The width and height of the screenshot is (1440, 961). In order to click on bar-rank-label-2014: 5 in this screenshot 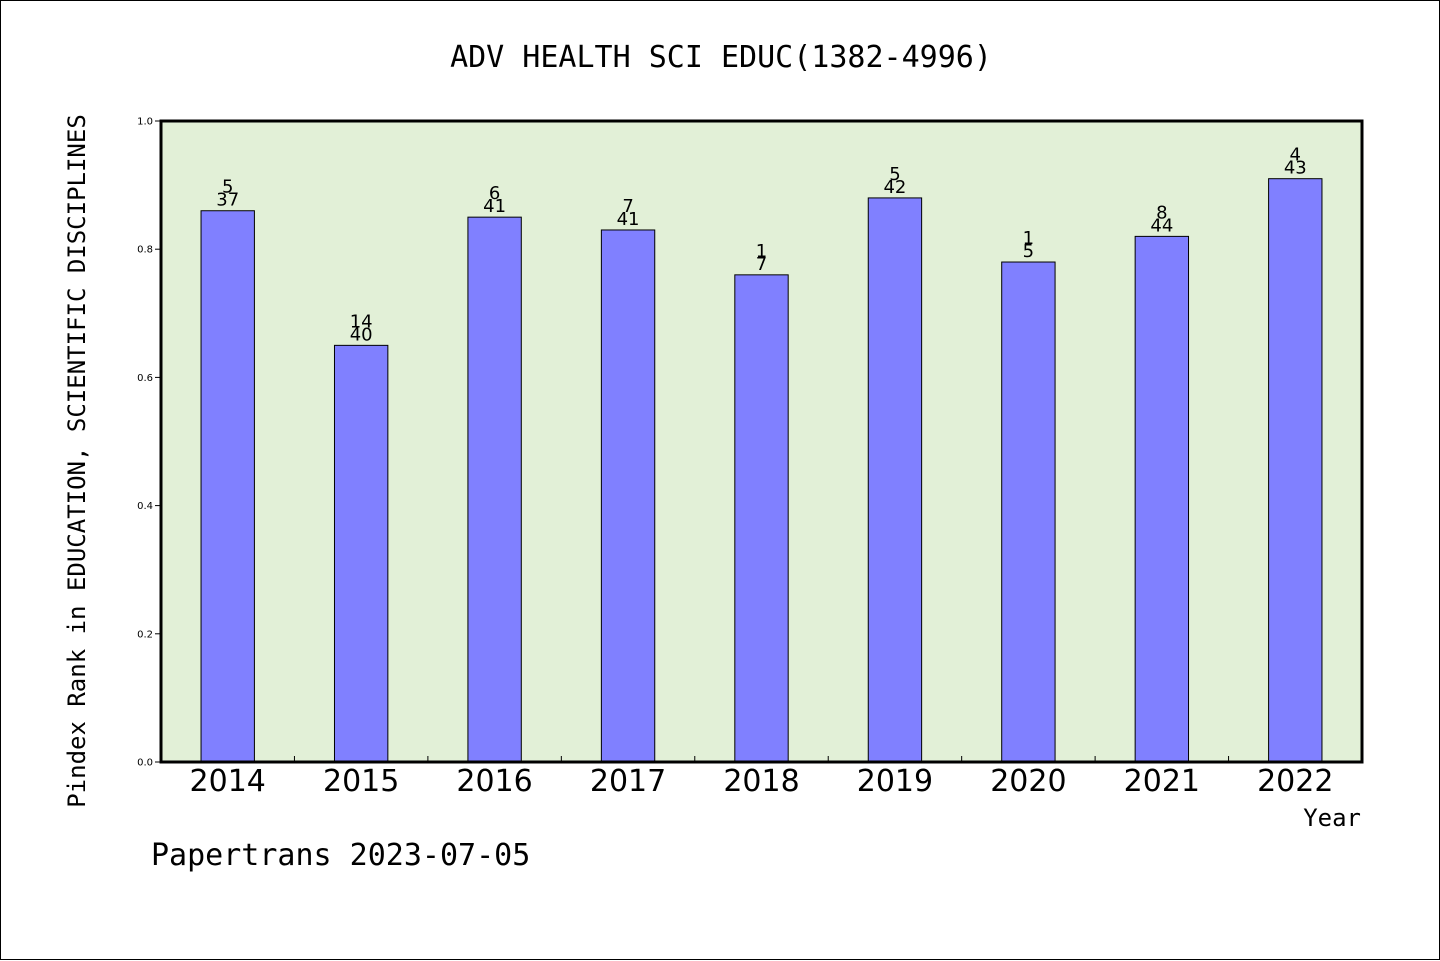, I will do `click(227, 187)`.